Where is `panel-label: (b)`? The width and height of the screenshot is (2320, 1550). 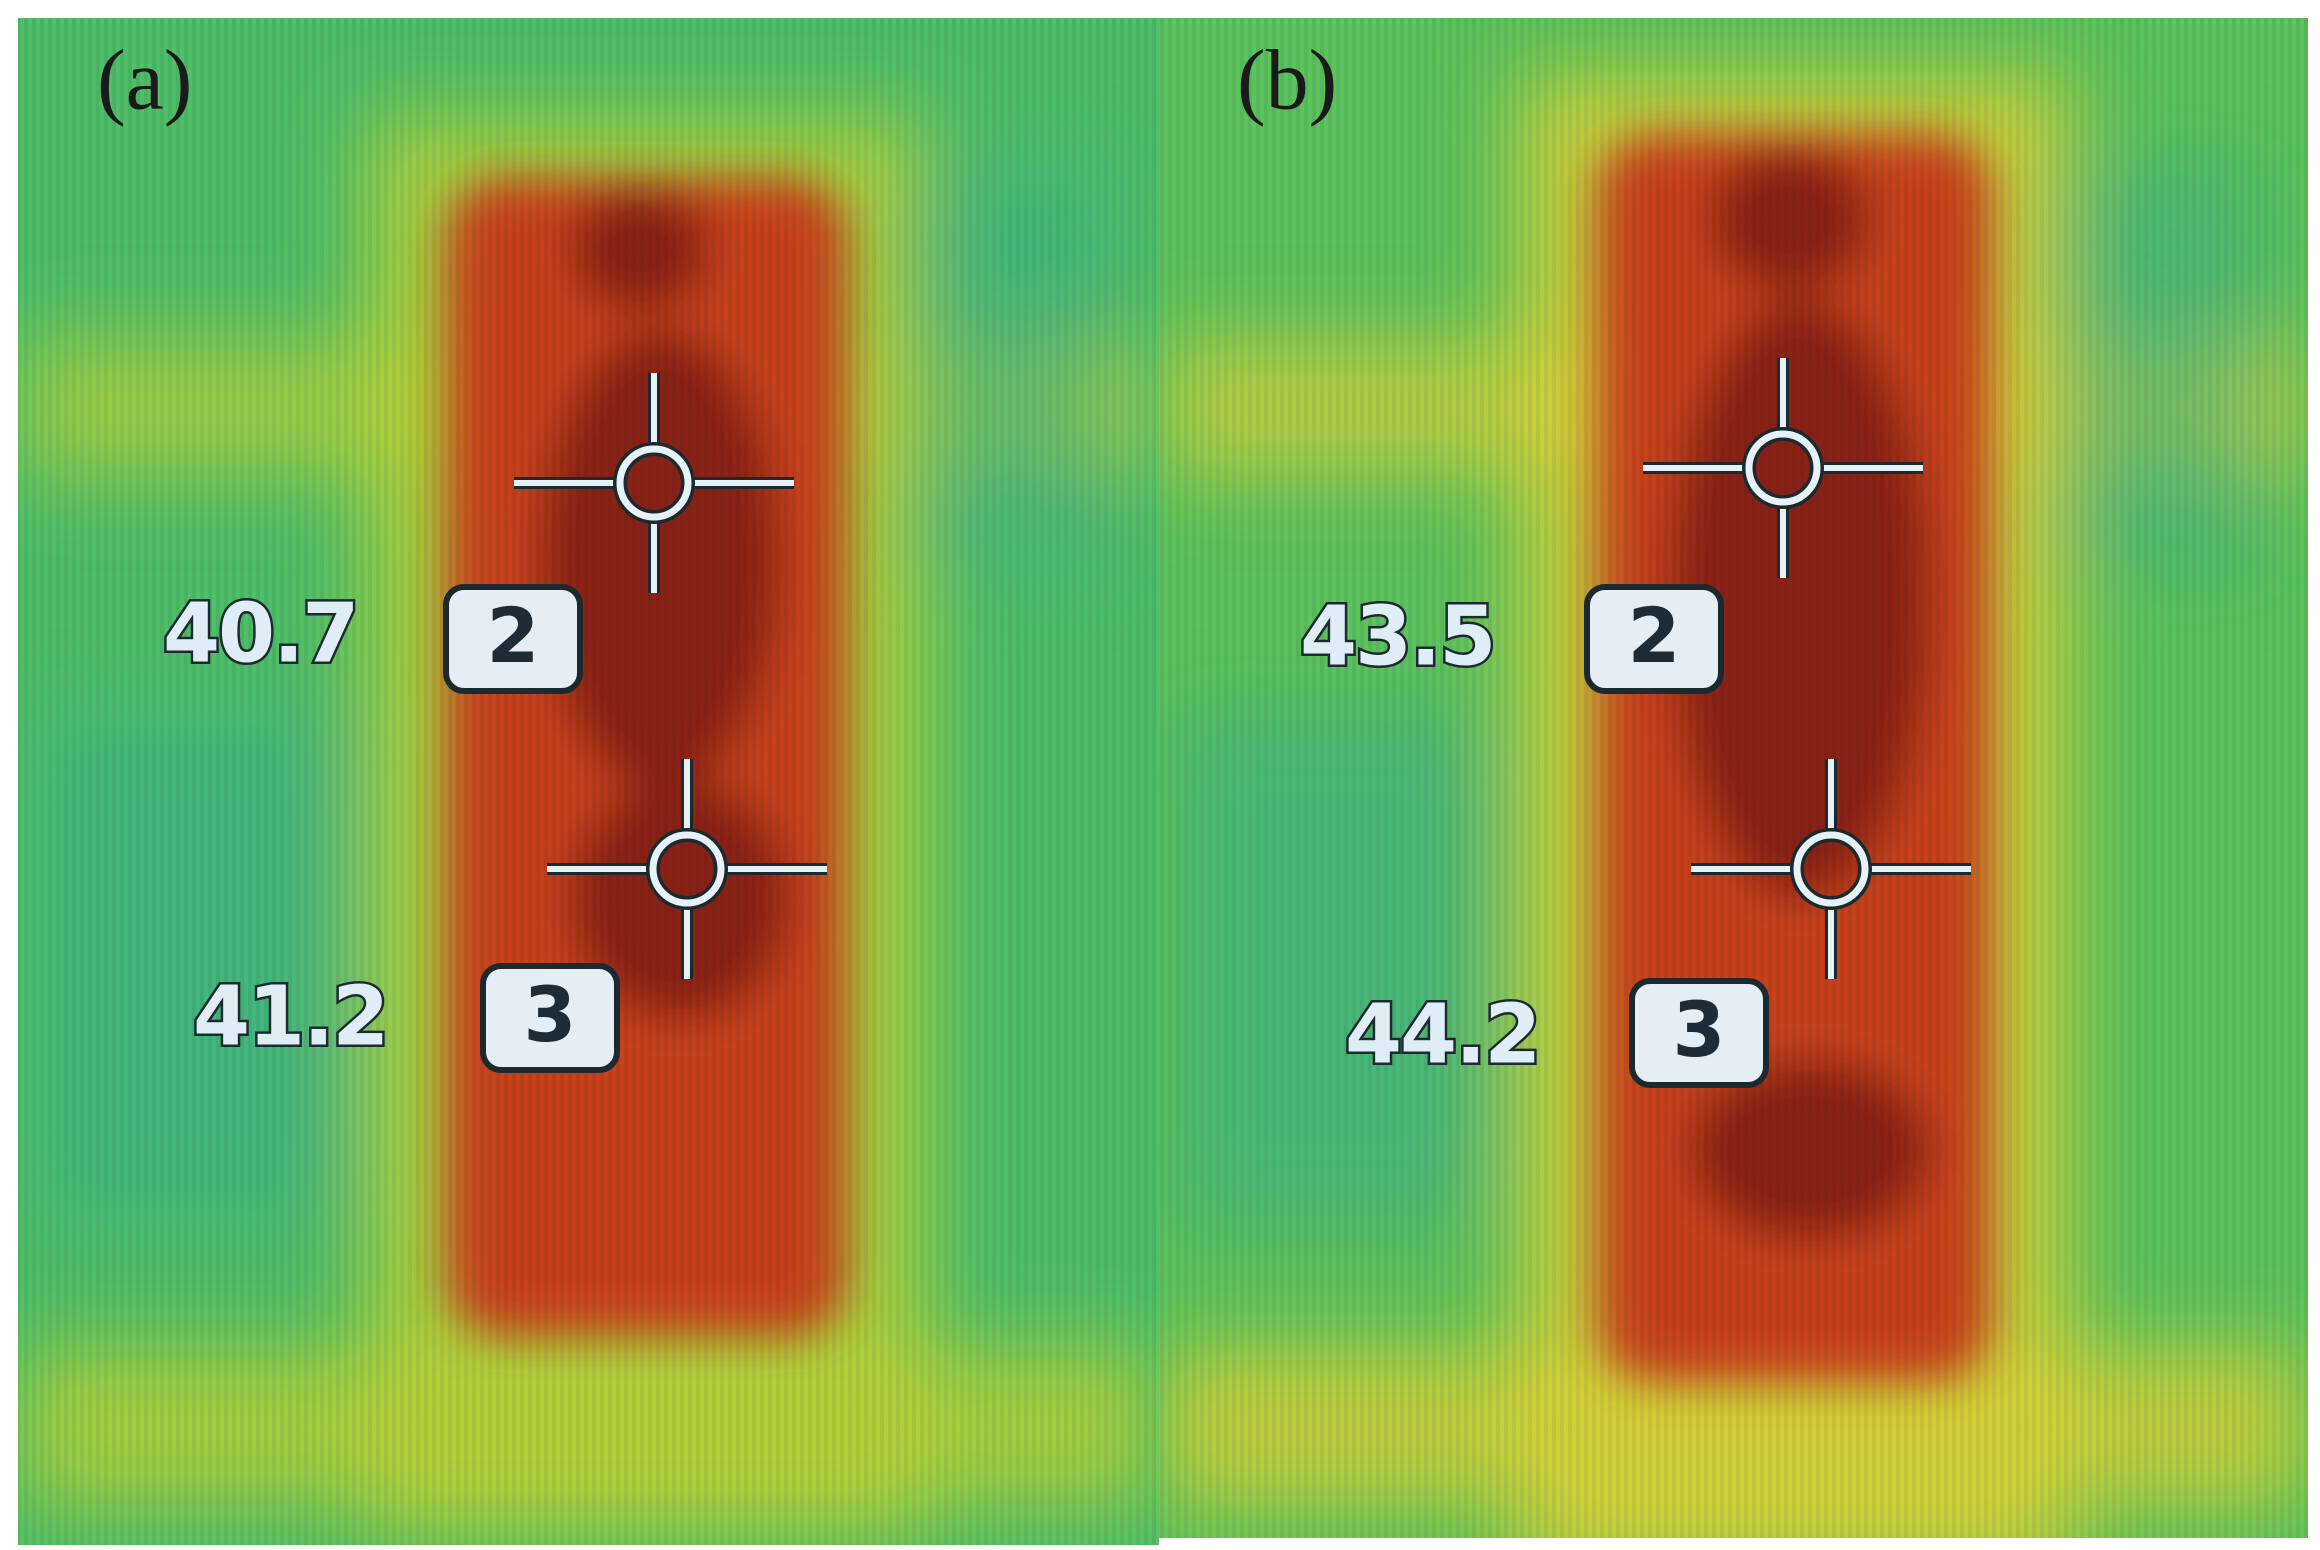
panel-label: (b) is located at coordinates (1287, 80).